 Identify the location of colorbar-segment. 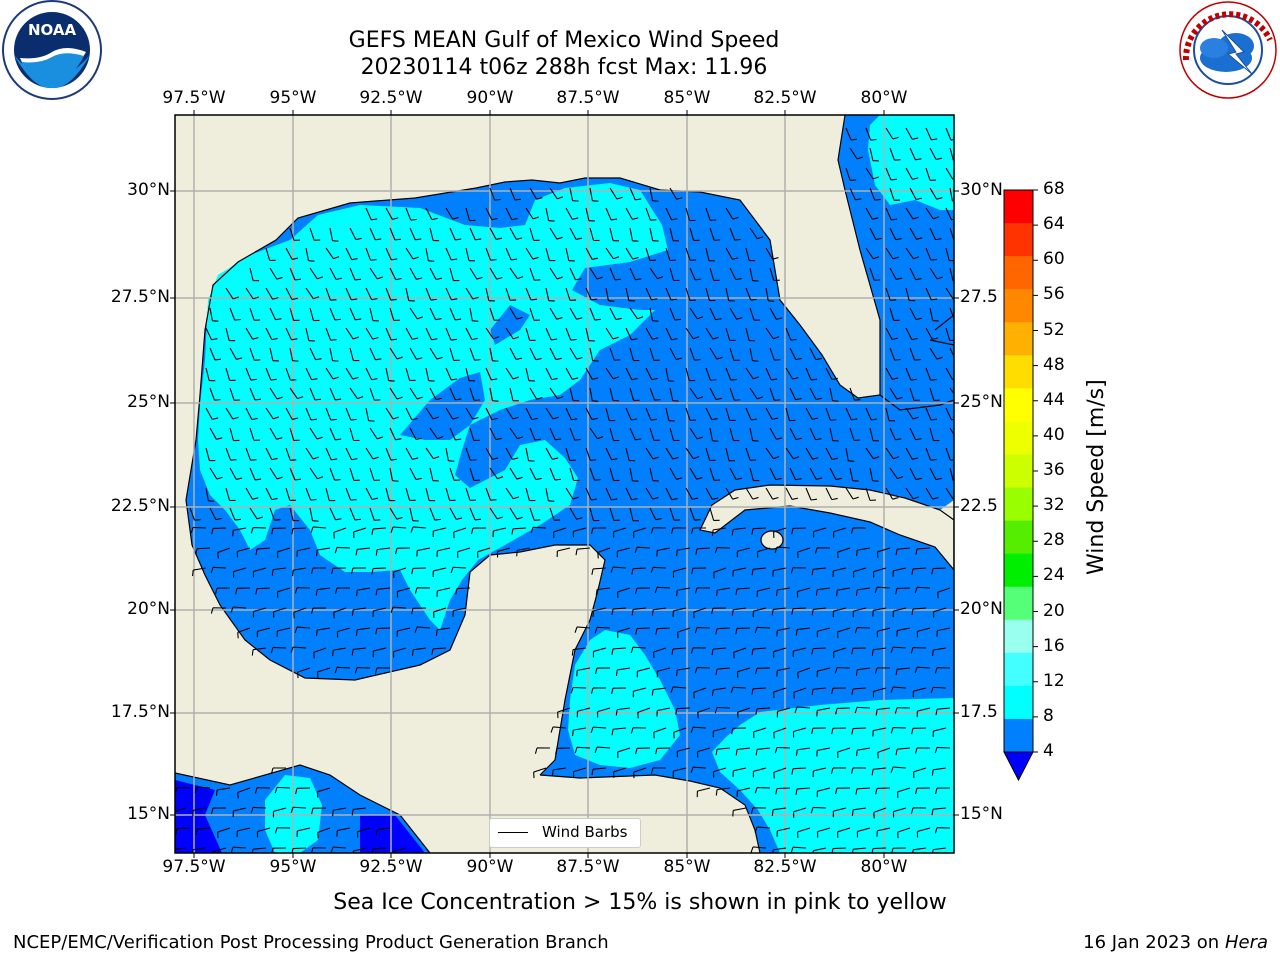
(1018, 735).